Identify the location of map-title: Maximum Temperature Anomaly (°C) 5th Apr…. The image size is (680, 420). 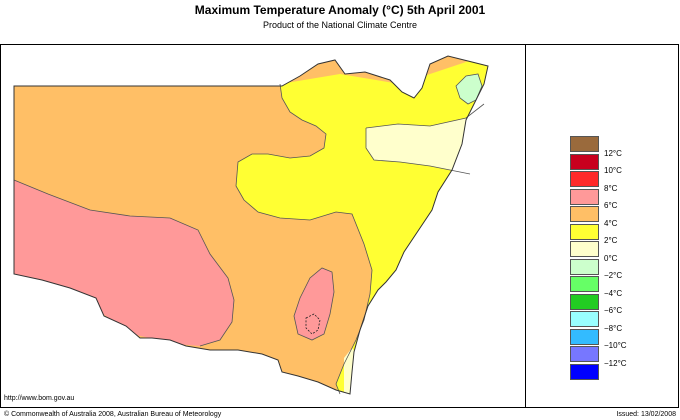
(340, 10).